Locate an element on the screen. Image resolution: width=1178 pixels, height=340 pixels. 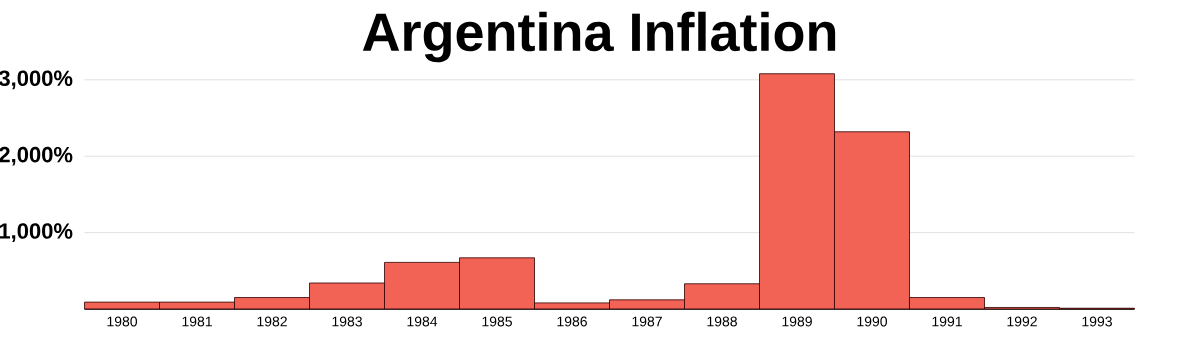
x-tick-label: 1990 is located at coordinates (872, 321).